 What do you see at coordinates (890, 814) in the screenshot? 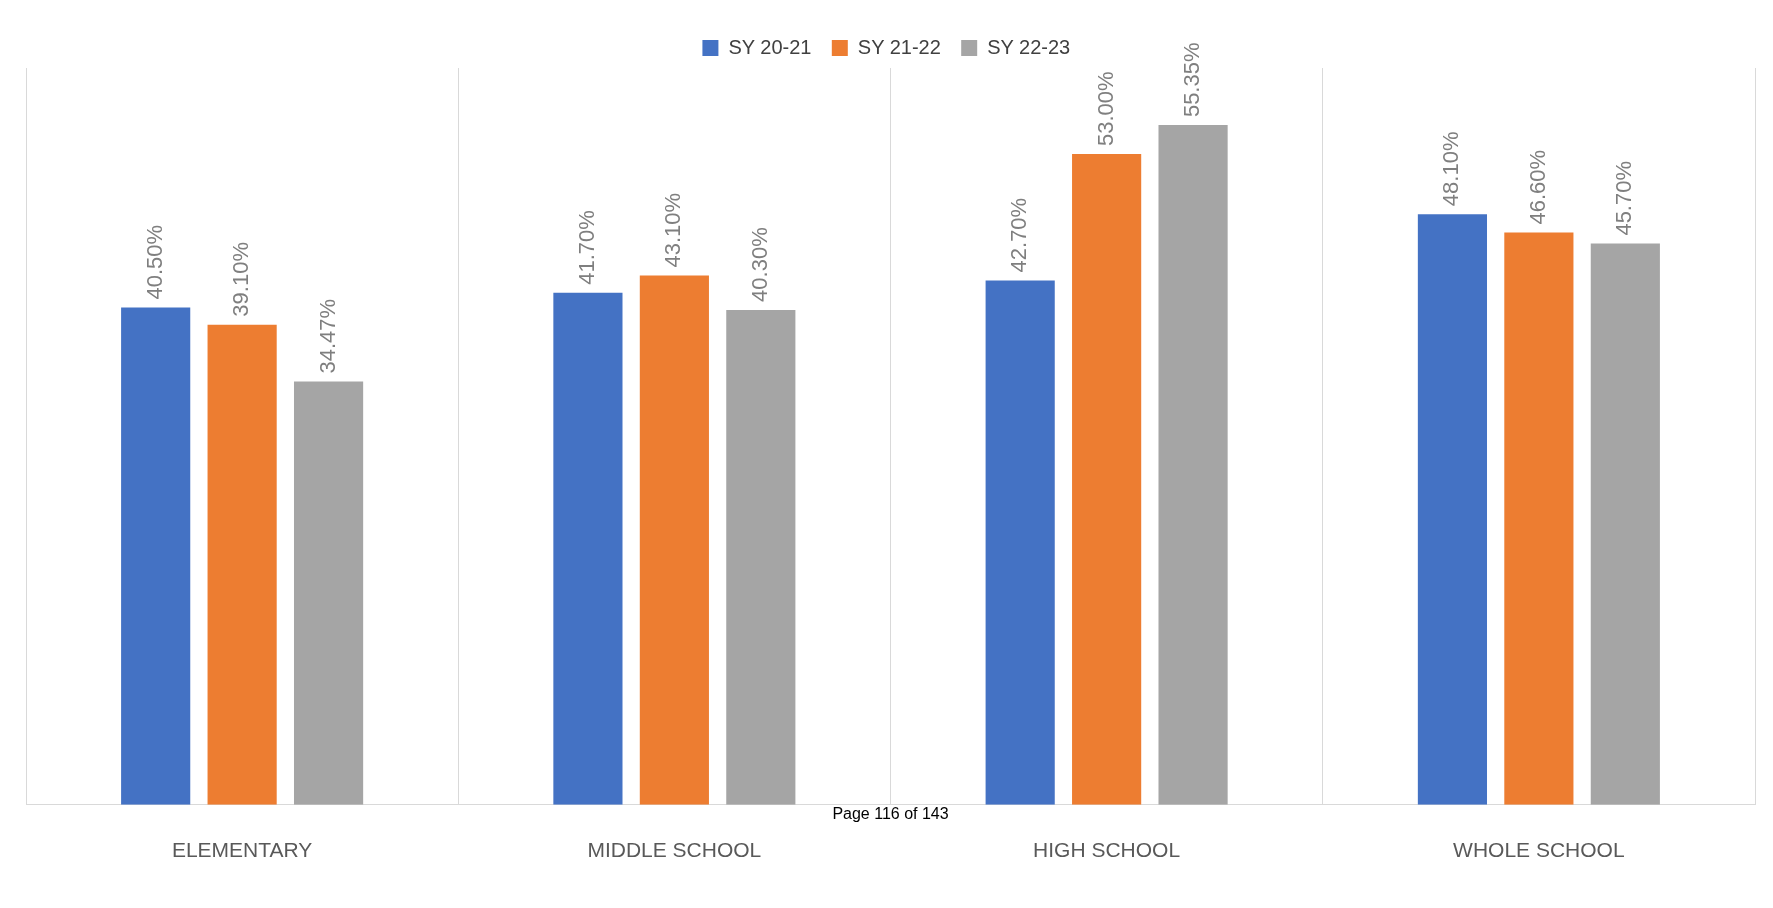
I see `text: Page 116 of 143` at bounding box center [890, 814].